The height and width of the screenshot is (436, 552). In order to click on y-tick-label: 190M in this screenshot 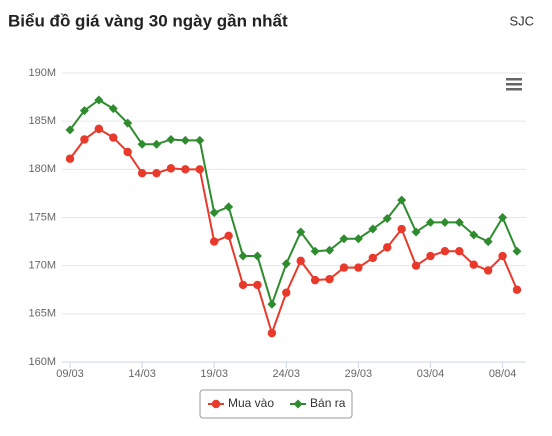, I will do `click(42, 73)`.